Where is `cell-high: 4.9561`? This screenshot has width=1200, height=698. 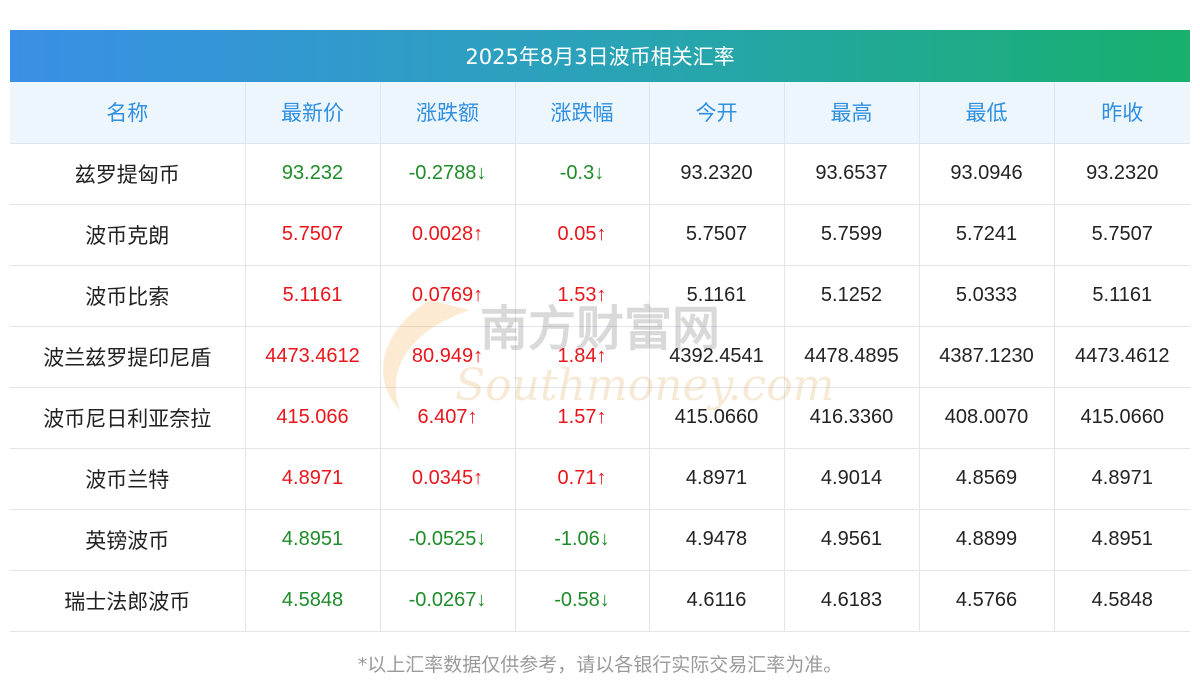 cell-high: 4.9561 is located at coordinates (852, 540).